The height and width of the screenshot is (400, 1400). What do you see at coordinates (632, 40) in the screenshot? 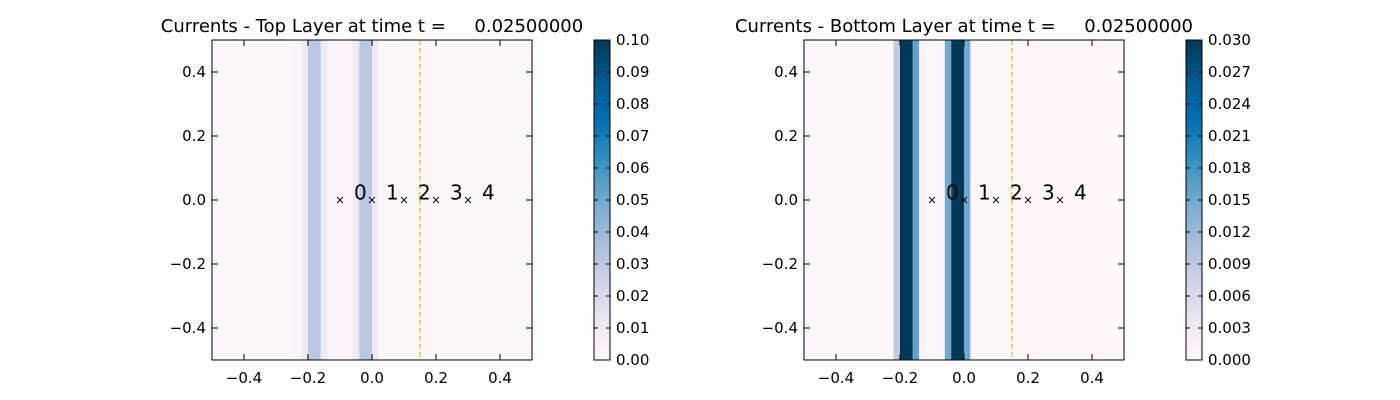
I see `colorbar-tick-label: 0.10` at bounding box center [632, 40].